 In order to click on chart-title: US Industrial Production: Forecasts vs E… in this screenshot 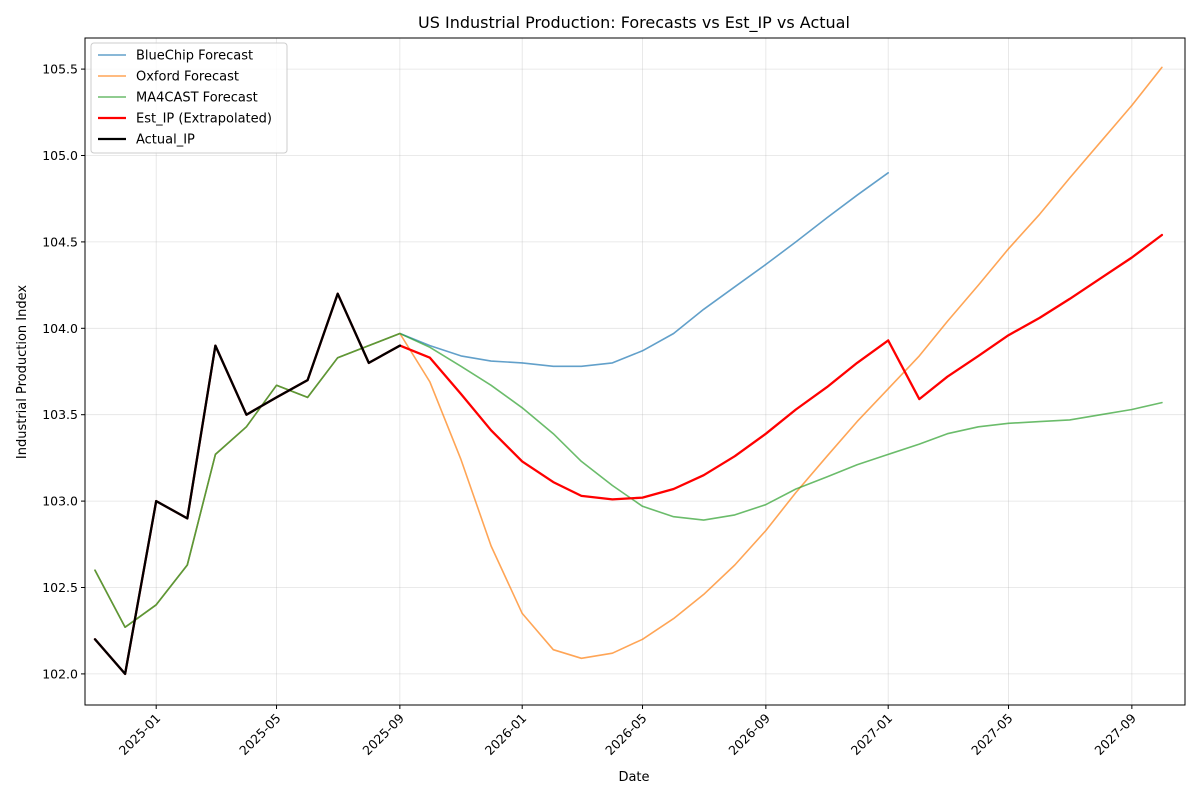, I will do `click(634, 23)`.